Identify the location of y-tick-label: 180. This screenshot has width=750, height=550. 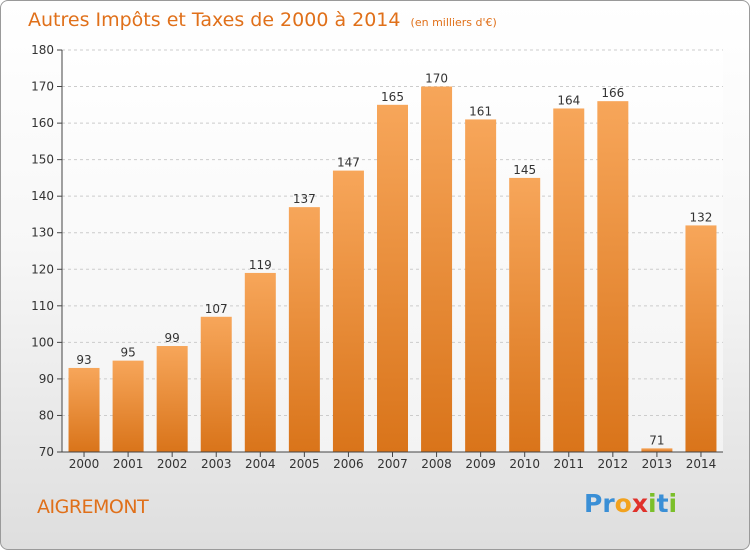
(42, 50).